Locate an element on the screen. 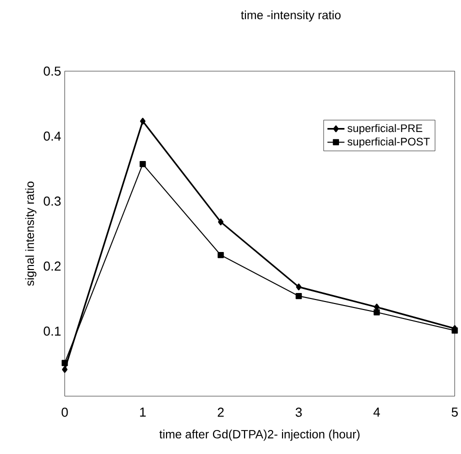  chart-title: time -intensity ratio is located at coordinates (290, 16).